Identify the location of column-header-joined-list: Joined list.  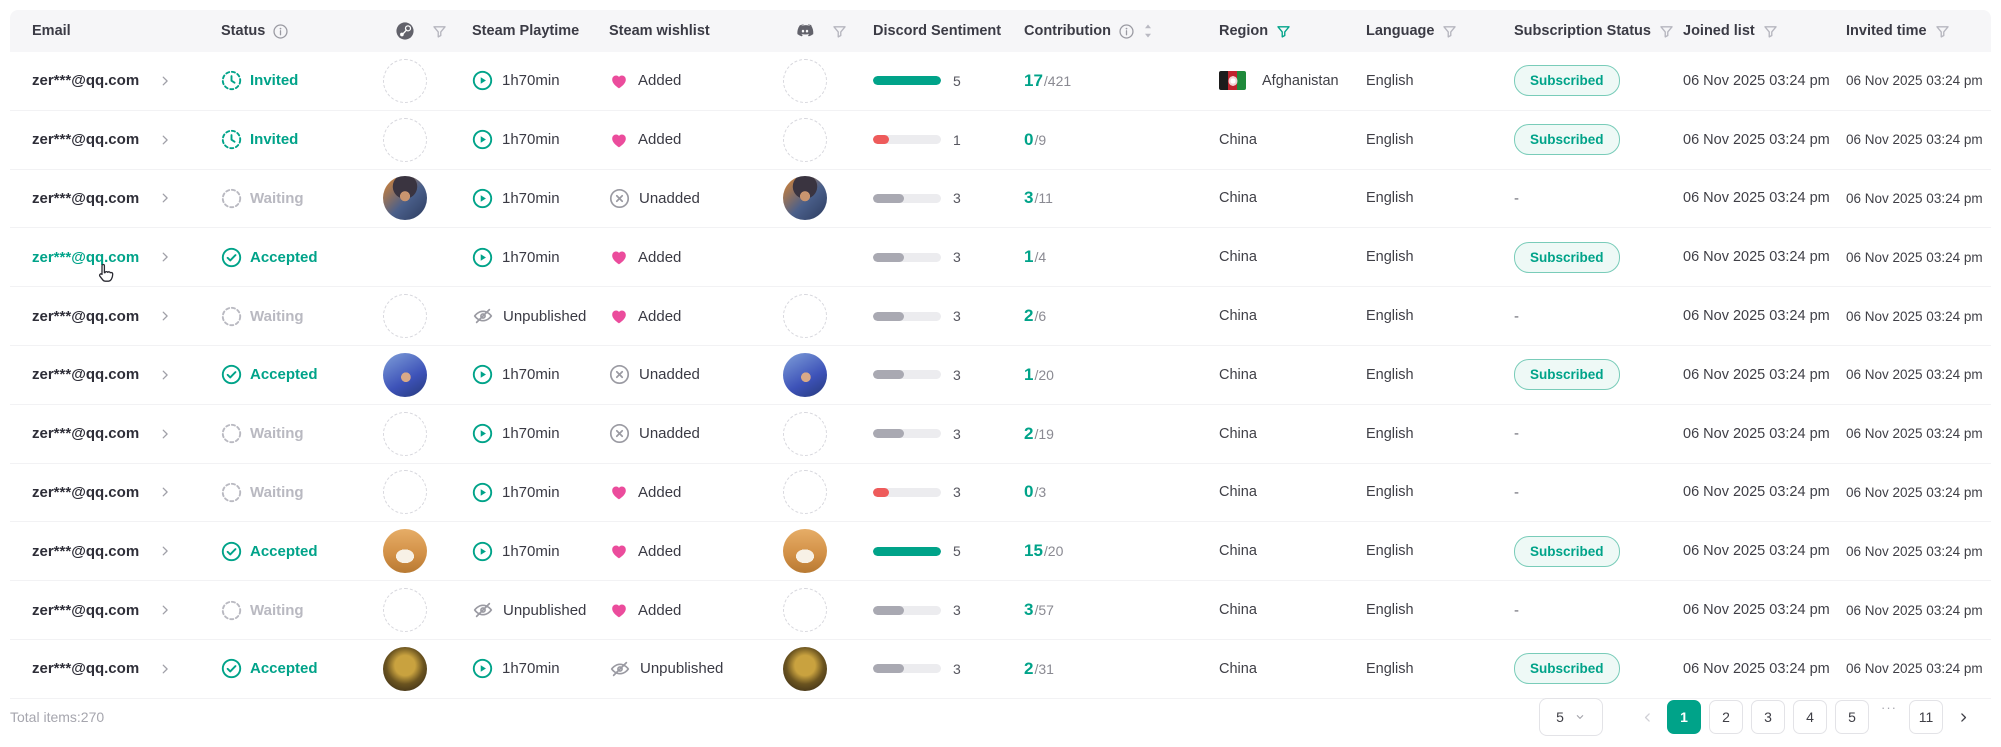
(1764, 31).